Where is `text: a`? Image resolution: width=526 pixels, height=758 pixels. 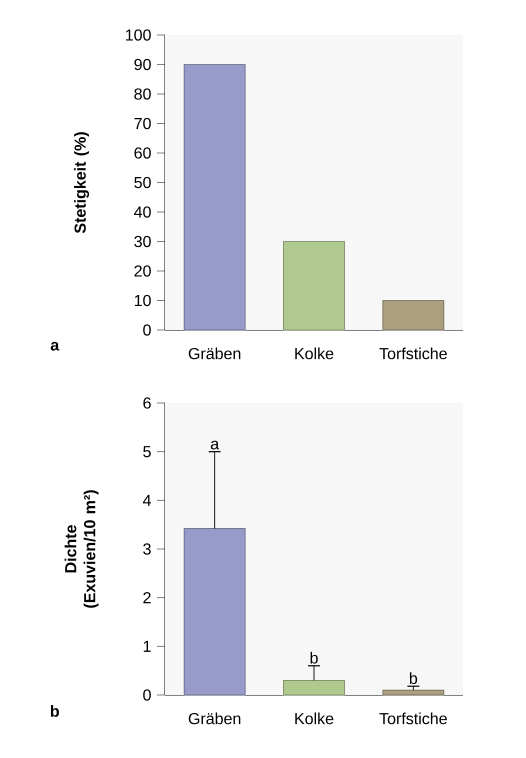 text: a is located at coordinates (55, 346).